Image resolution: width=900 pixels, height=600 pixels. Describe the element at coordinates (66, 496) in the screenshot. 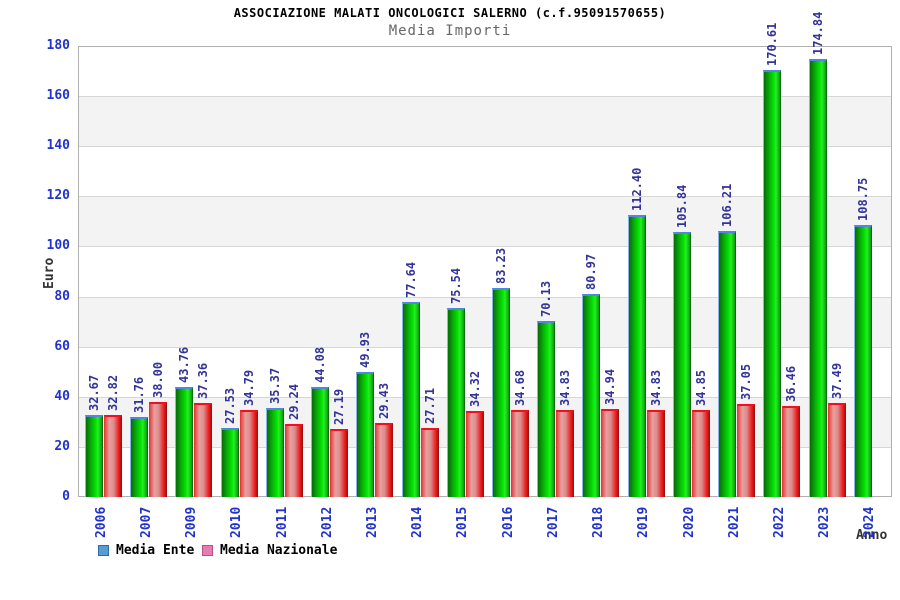

I see `y-tick-label: 0` at that location.